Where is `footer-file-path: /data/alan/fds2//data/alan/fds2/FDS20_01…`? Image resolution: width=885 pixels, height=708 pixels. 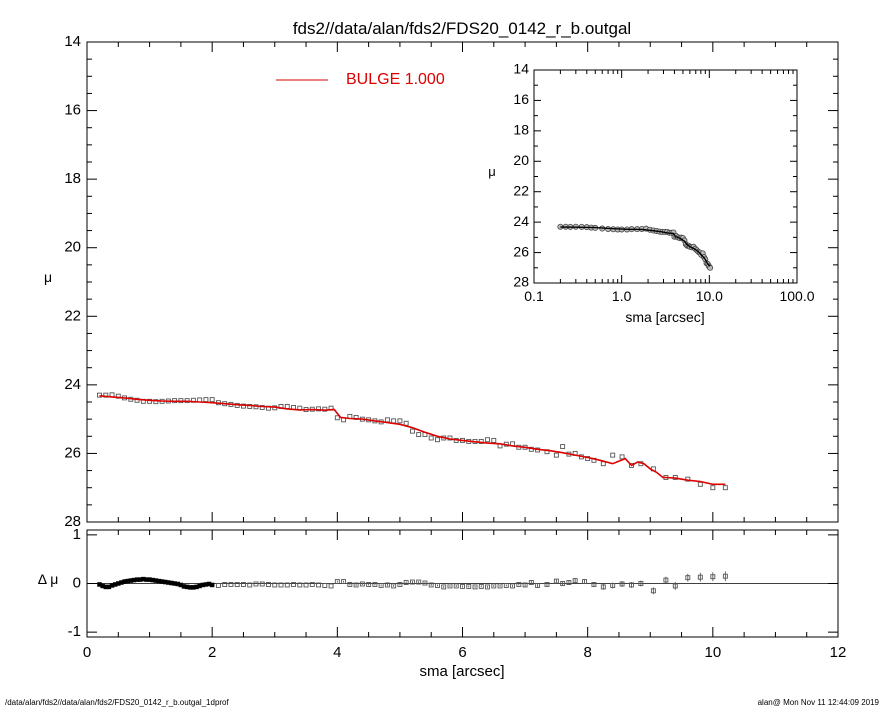 footer-file-path: /data/alan/fds2//data/alan/fds2/FDS20_01… is located at coordinates (117, 702).